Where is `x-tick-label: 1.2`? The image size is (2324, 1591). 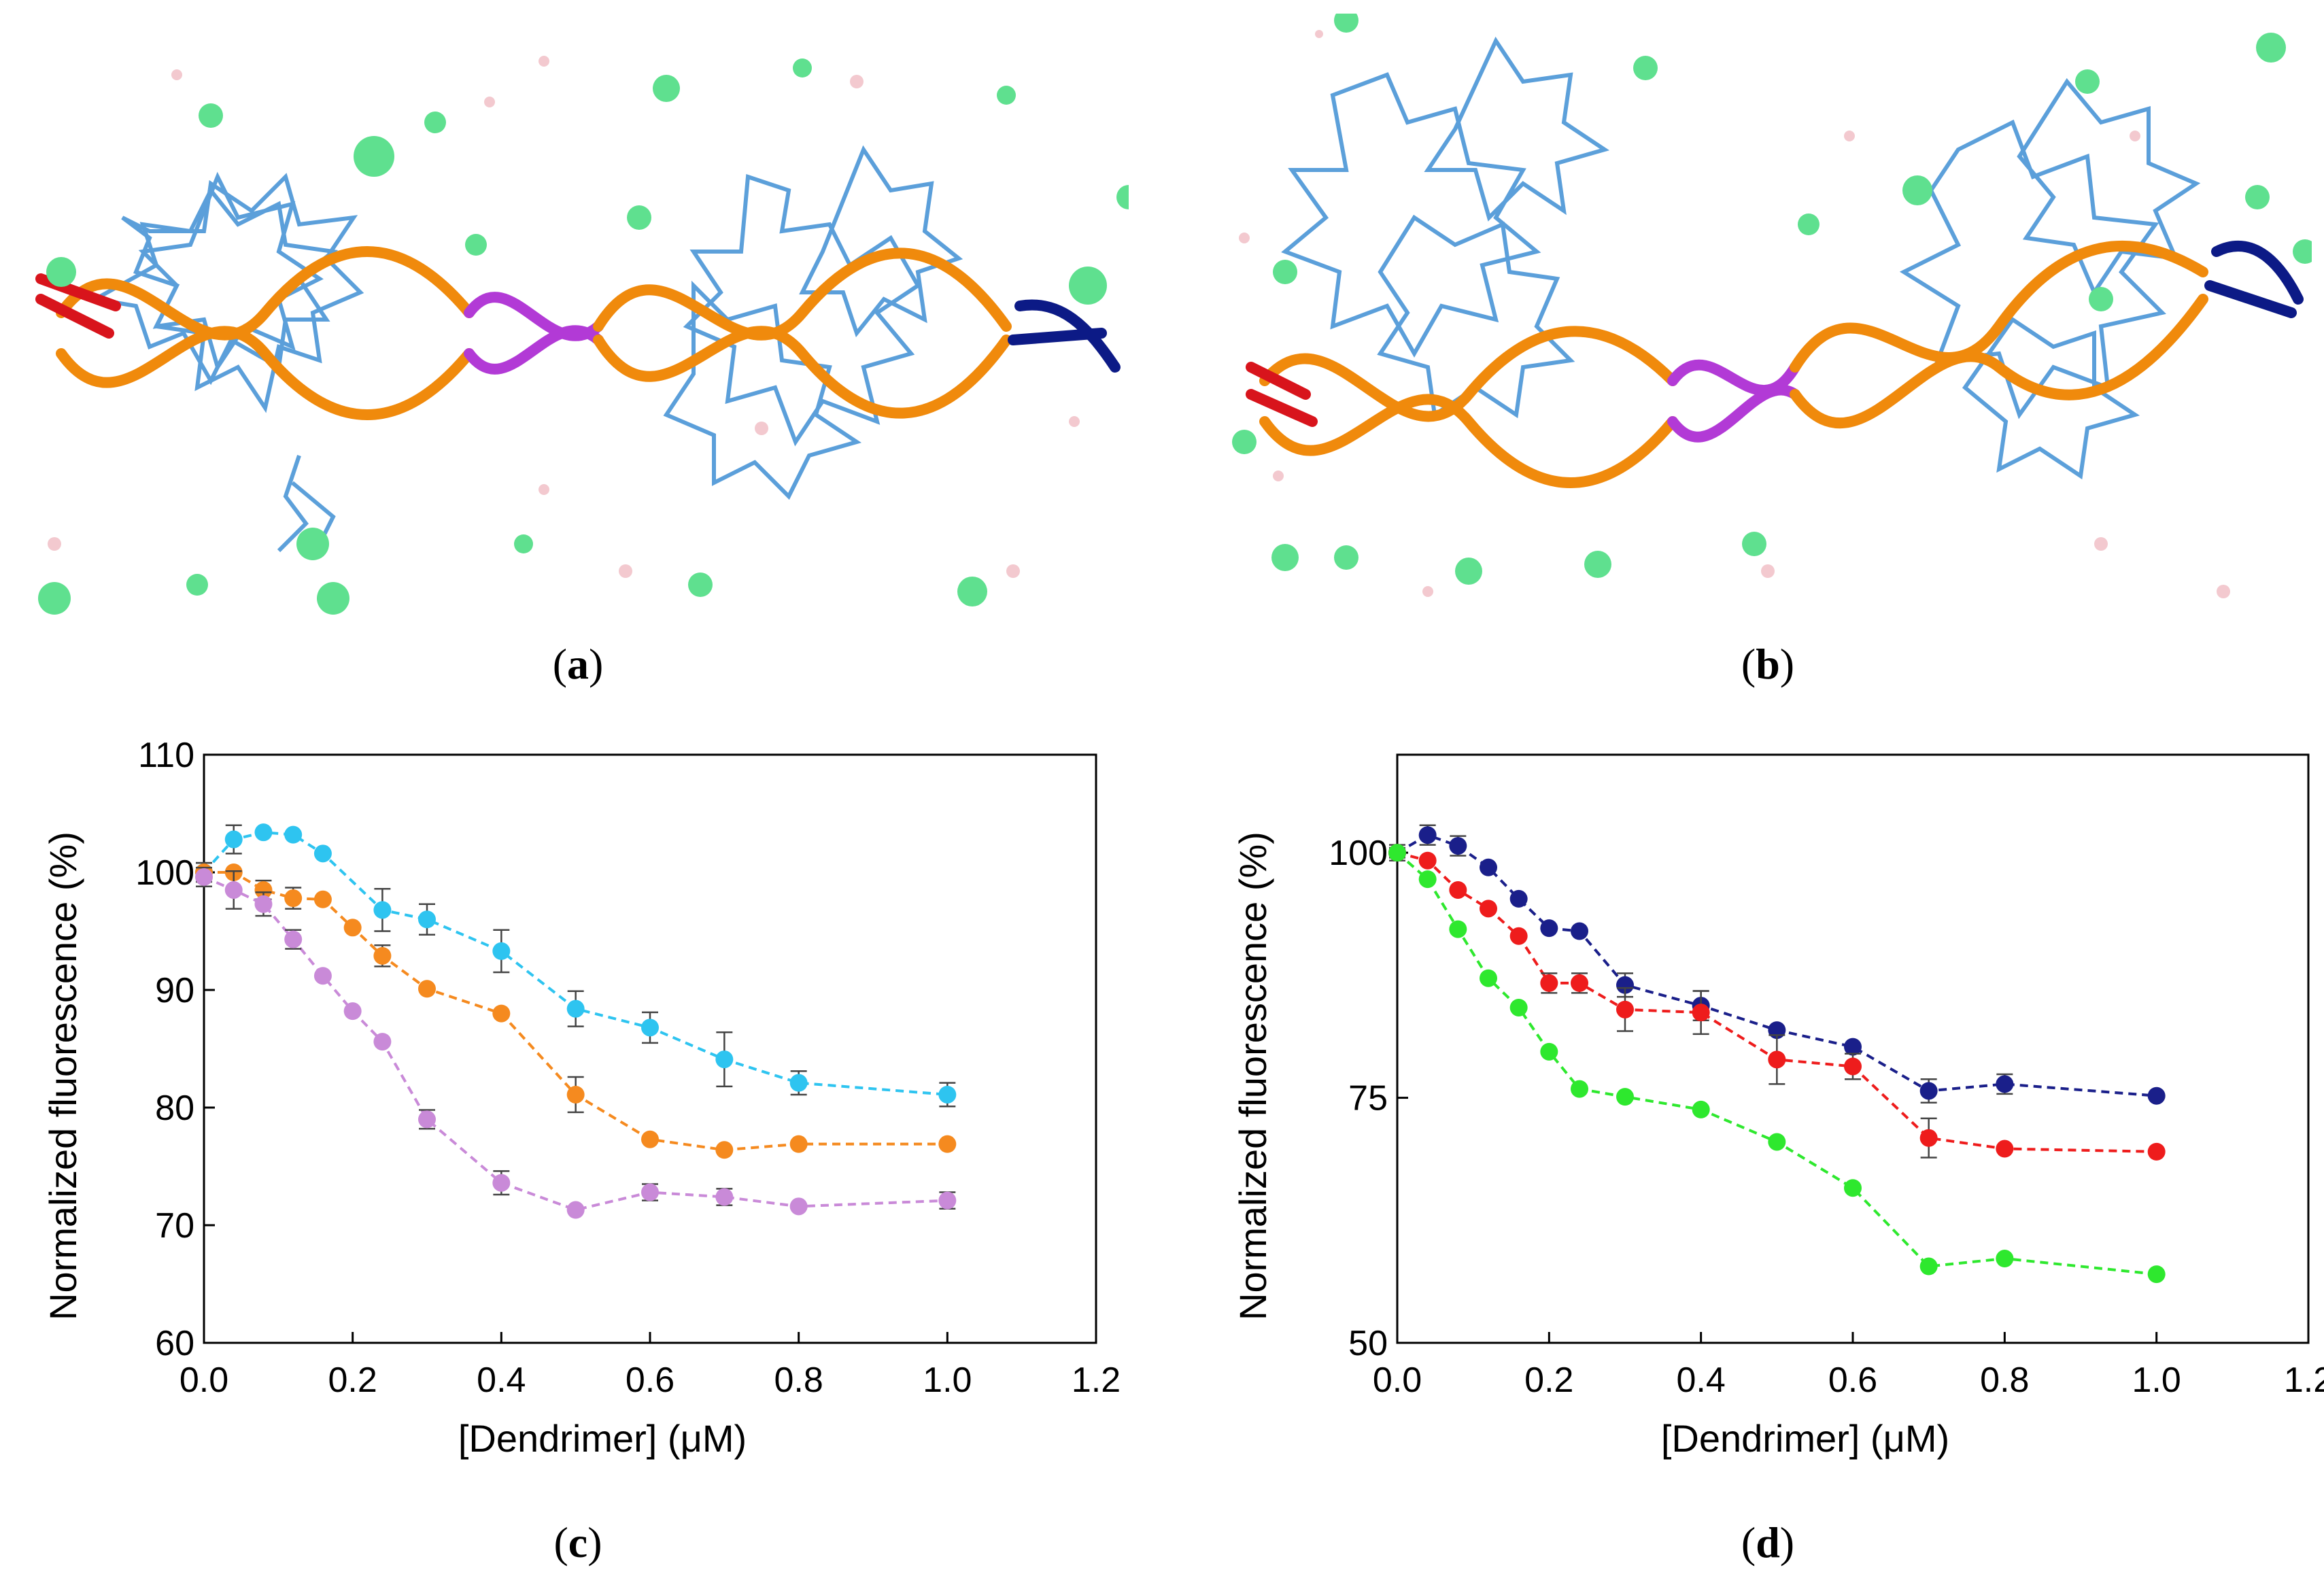
x-tick-label: 1.2 is located at coordinates (2304, 1380).